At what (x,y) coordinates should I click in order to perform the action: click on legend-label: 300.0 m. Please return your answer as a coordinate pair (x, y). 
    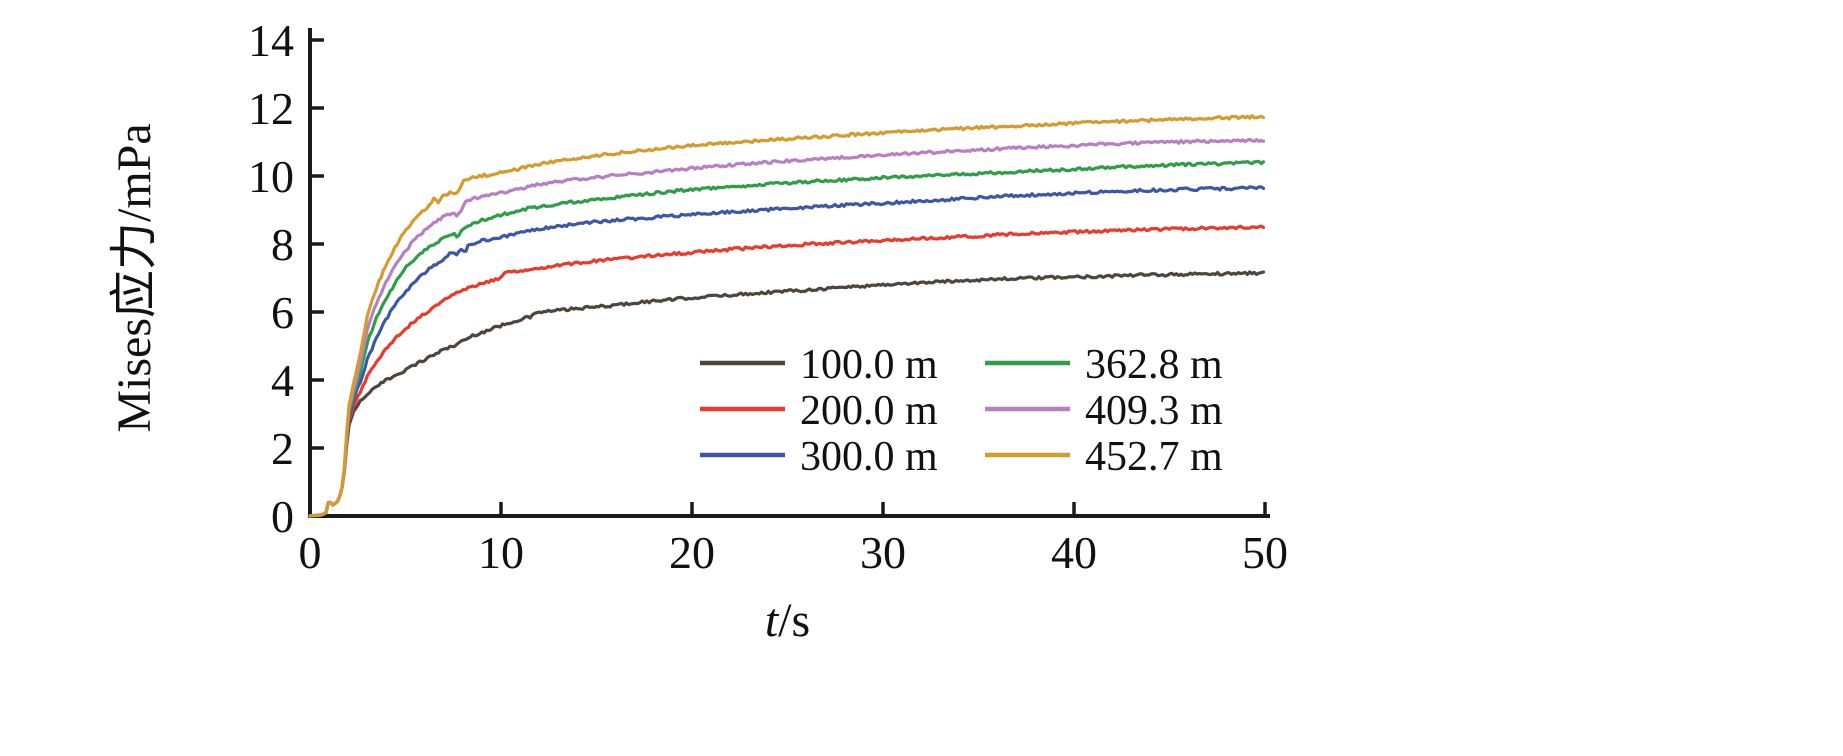
    Looking at the image, I should click on (869, 457).